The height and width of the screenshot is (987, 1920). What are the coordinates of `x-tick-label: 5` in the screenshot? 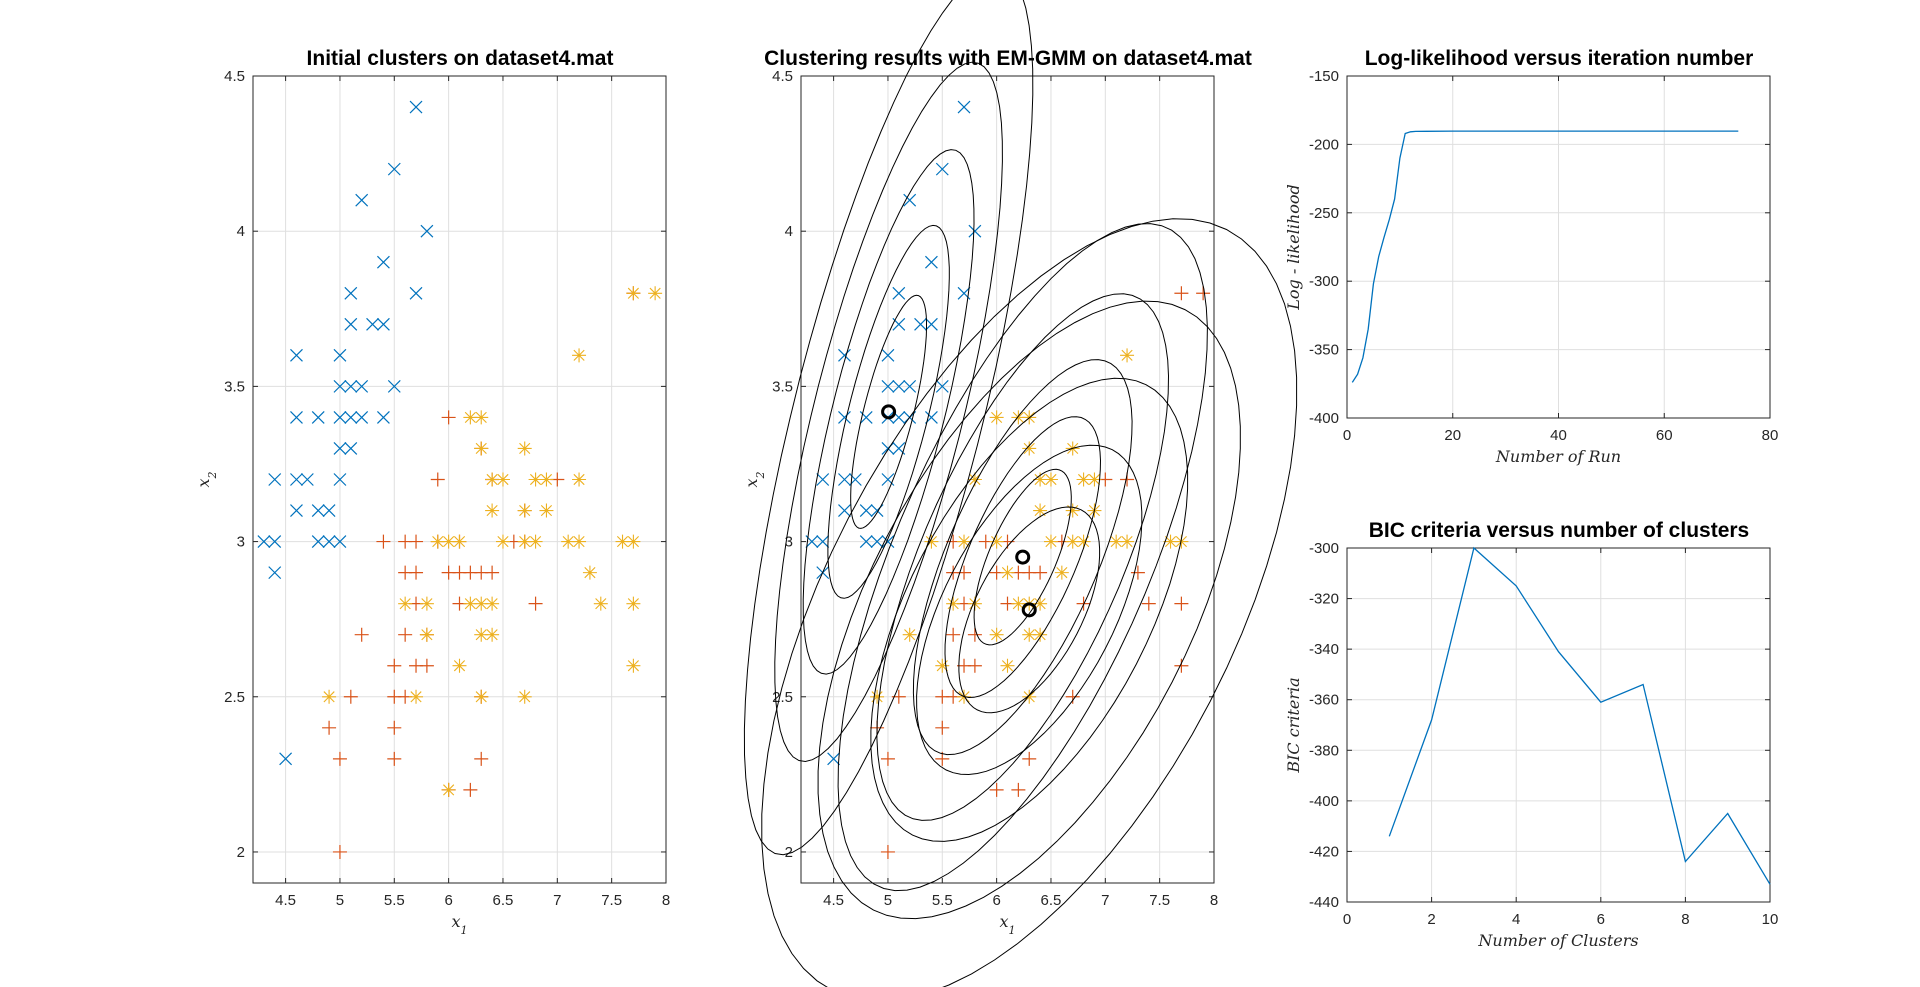 It's located at (340, 900).